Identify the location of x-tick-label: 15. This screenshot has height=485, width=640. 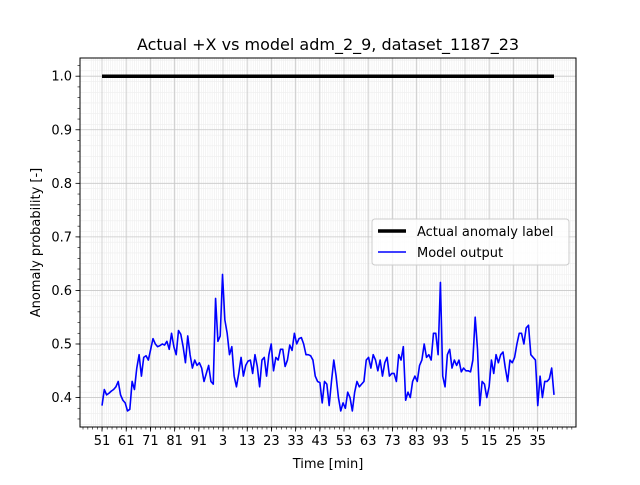
(489, 441).